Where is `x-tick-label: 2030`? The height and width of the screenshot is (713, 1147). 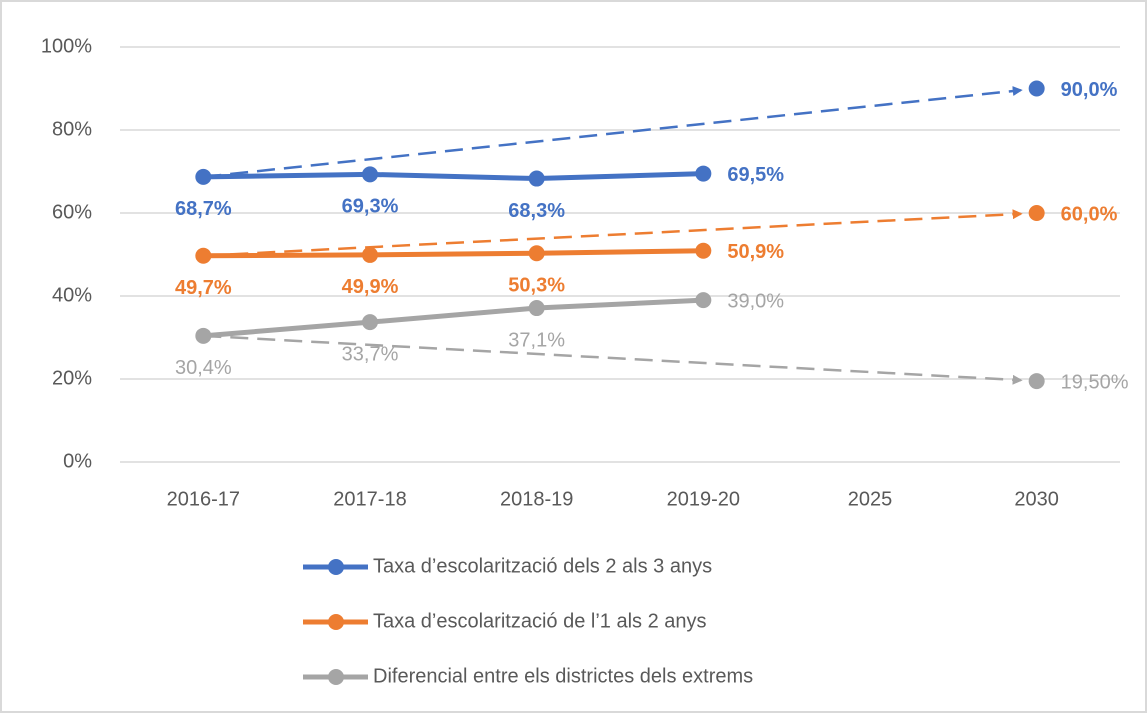
x-tick-label: 2030 is located at coordinates (1036, 499).